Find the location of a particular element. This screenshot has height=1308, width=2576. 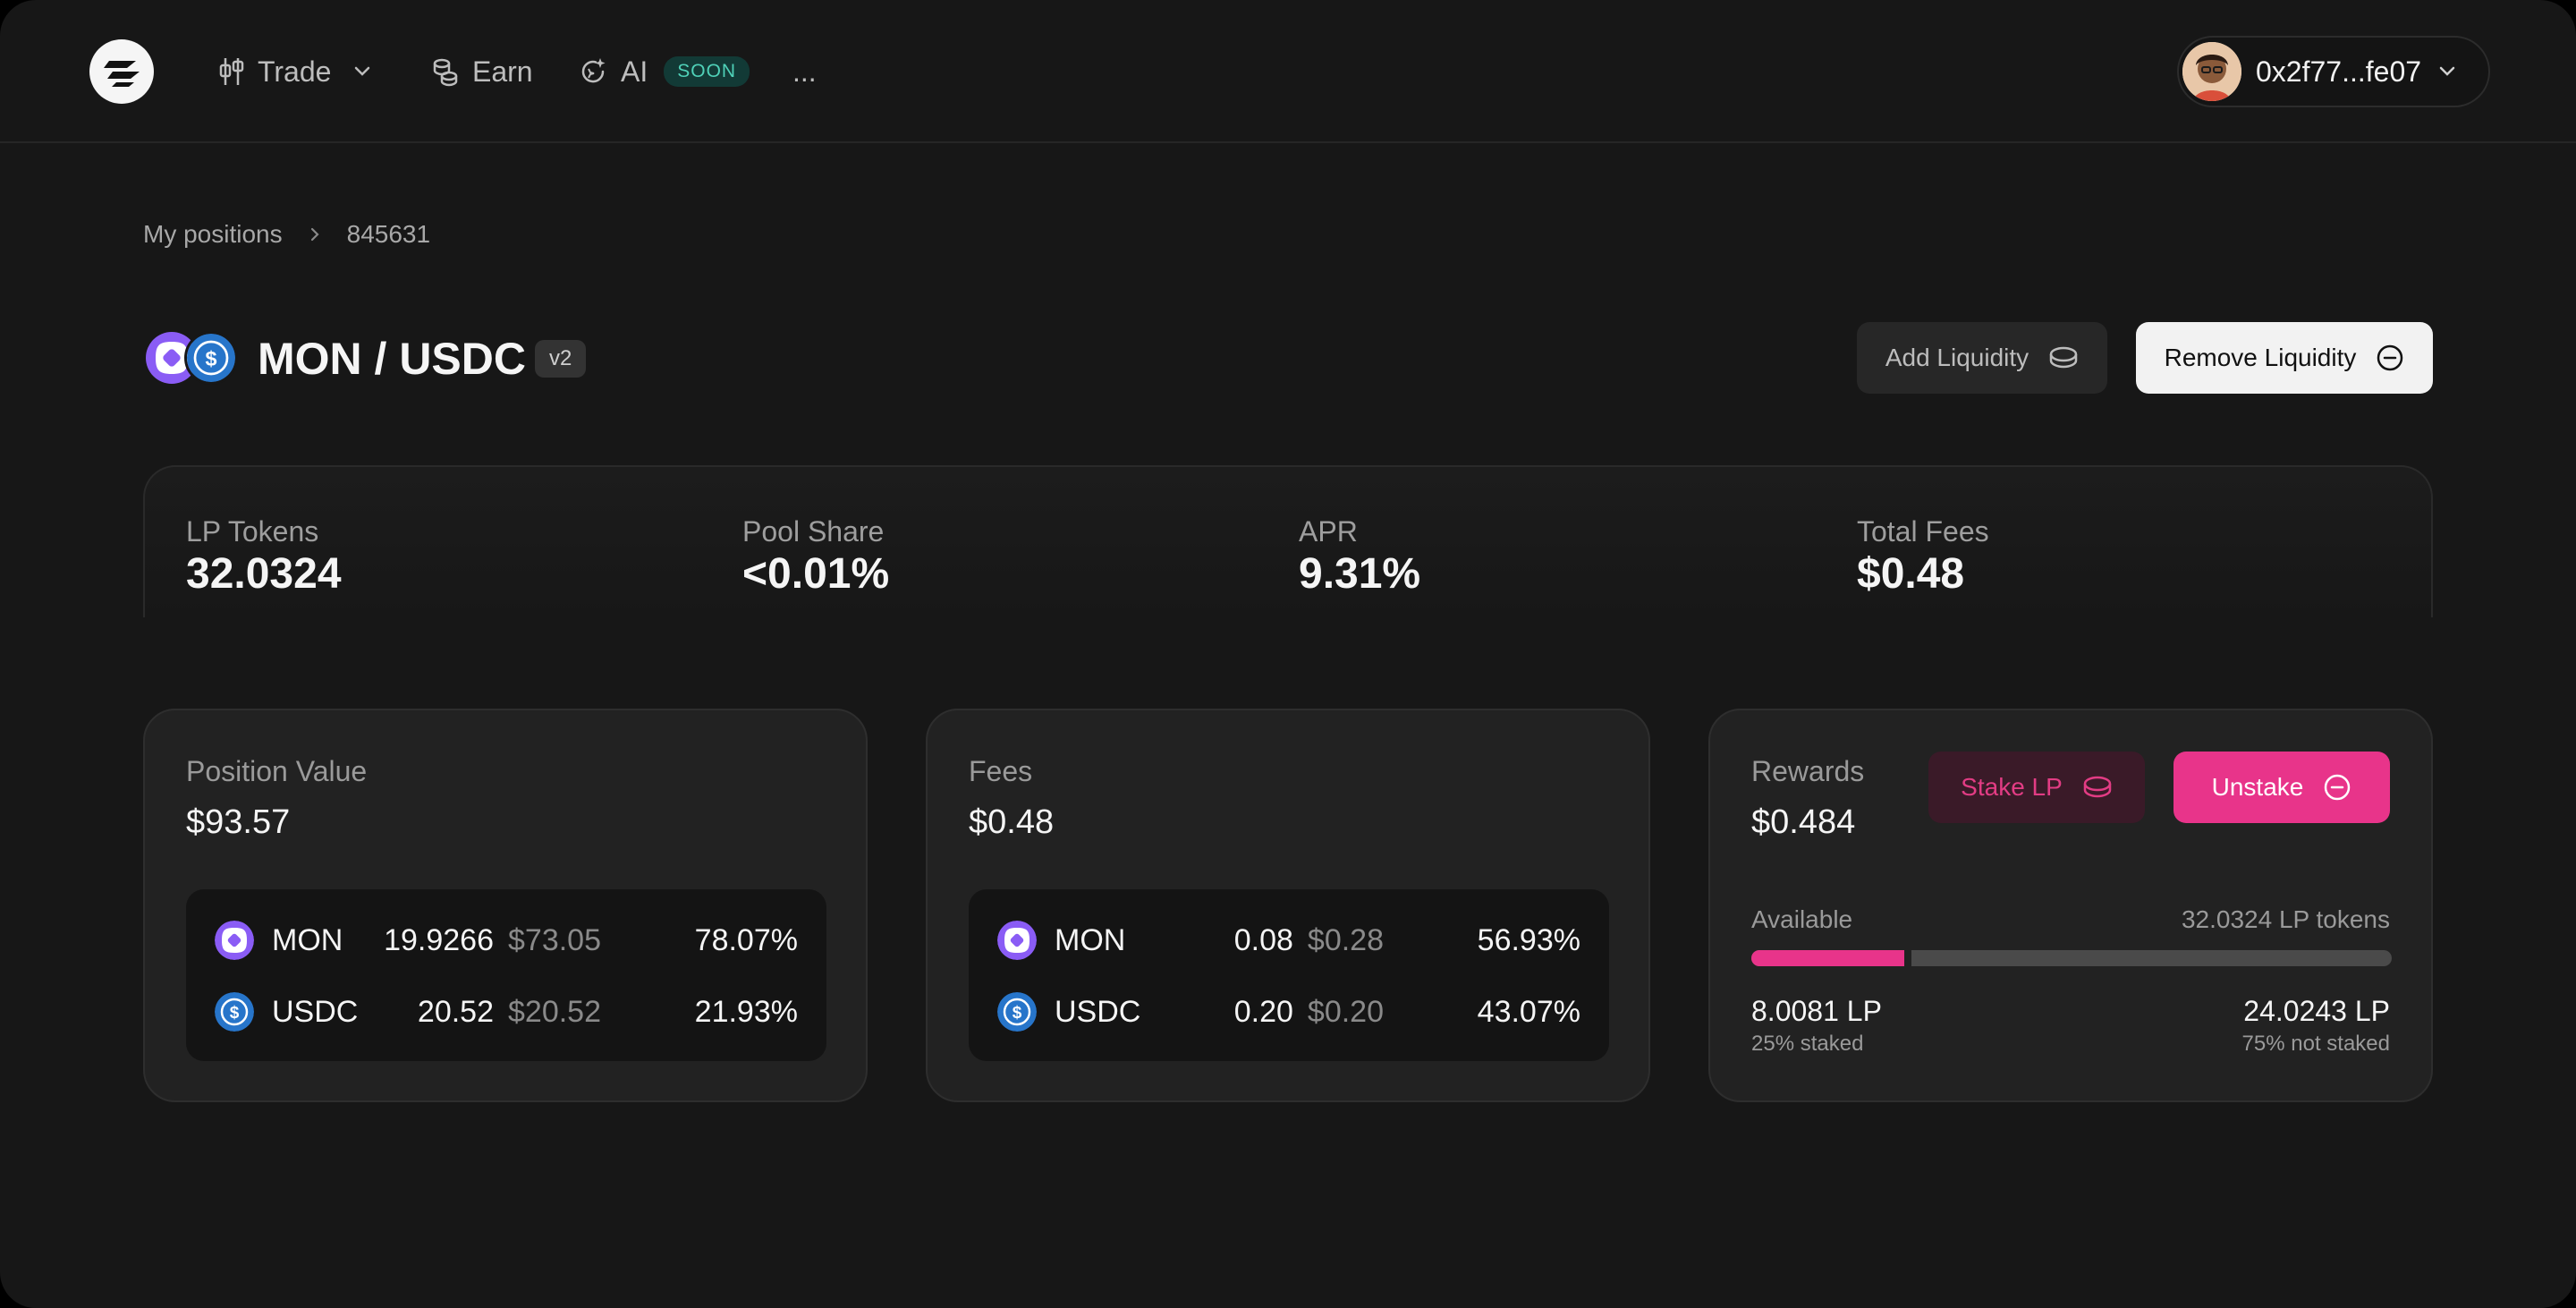

list-item: MON 0.08 $0.28 56.93% is located at coordinates (1288, 940).